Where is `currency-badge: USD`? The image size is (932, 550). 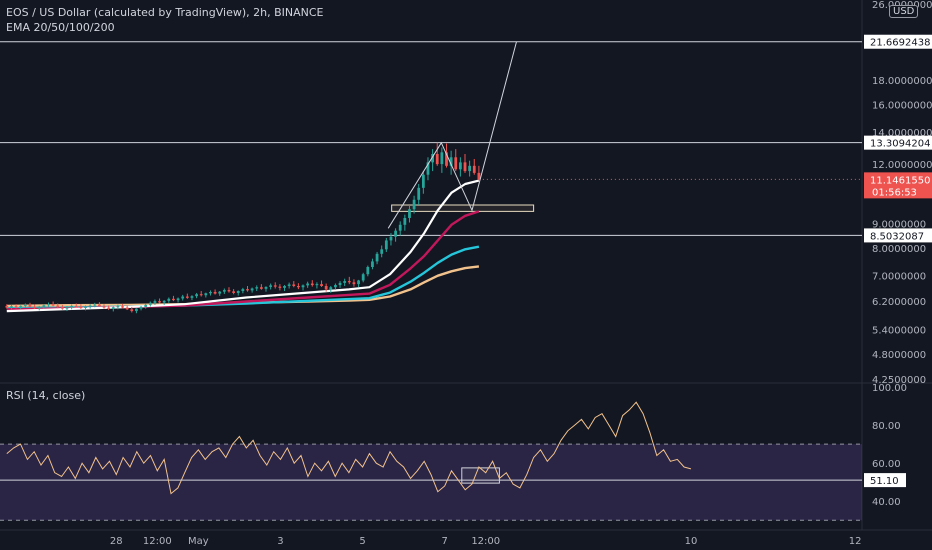 currency-badge: USD is located at coordinates (904, 11).